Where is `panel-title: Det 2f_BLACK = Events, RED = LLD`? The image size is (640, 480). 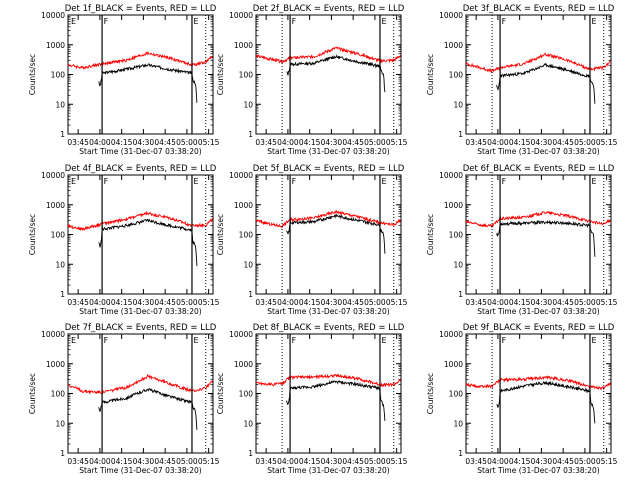 panel-title: Det 2f_BLACK = Events, RED = LLD is located at coordinates (329, 9).